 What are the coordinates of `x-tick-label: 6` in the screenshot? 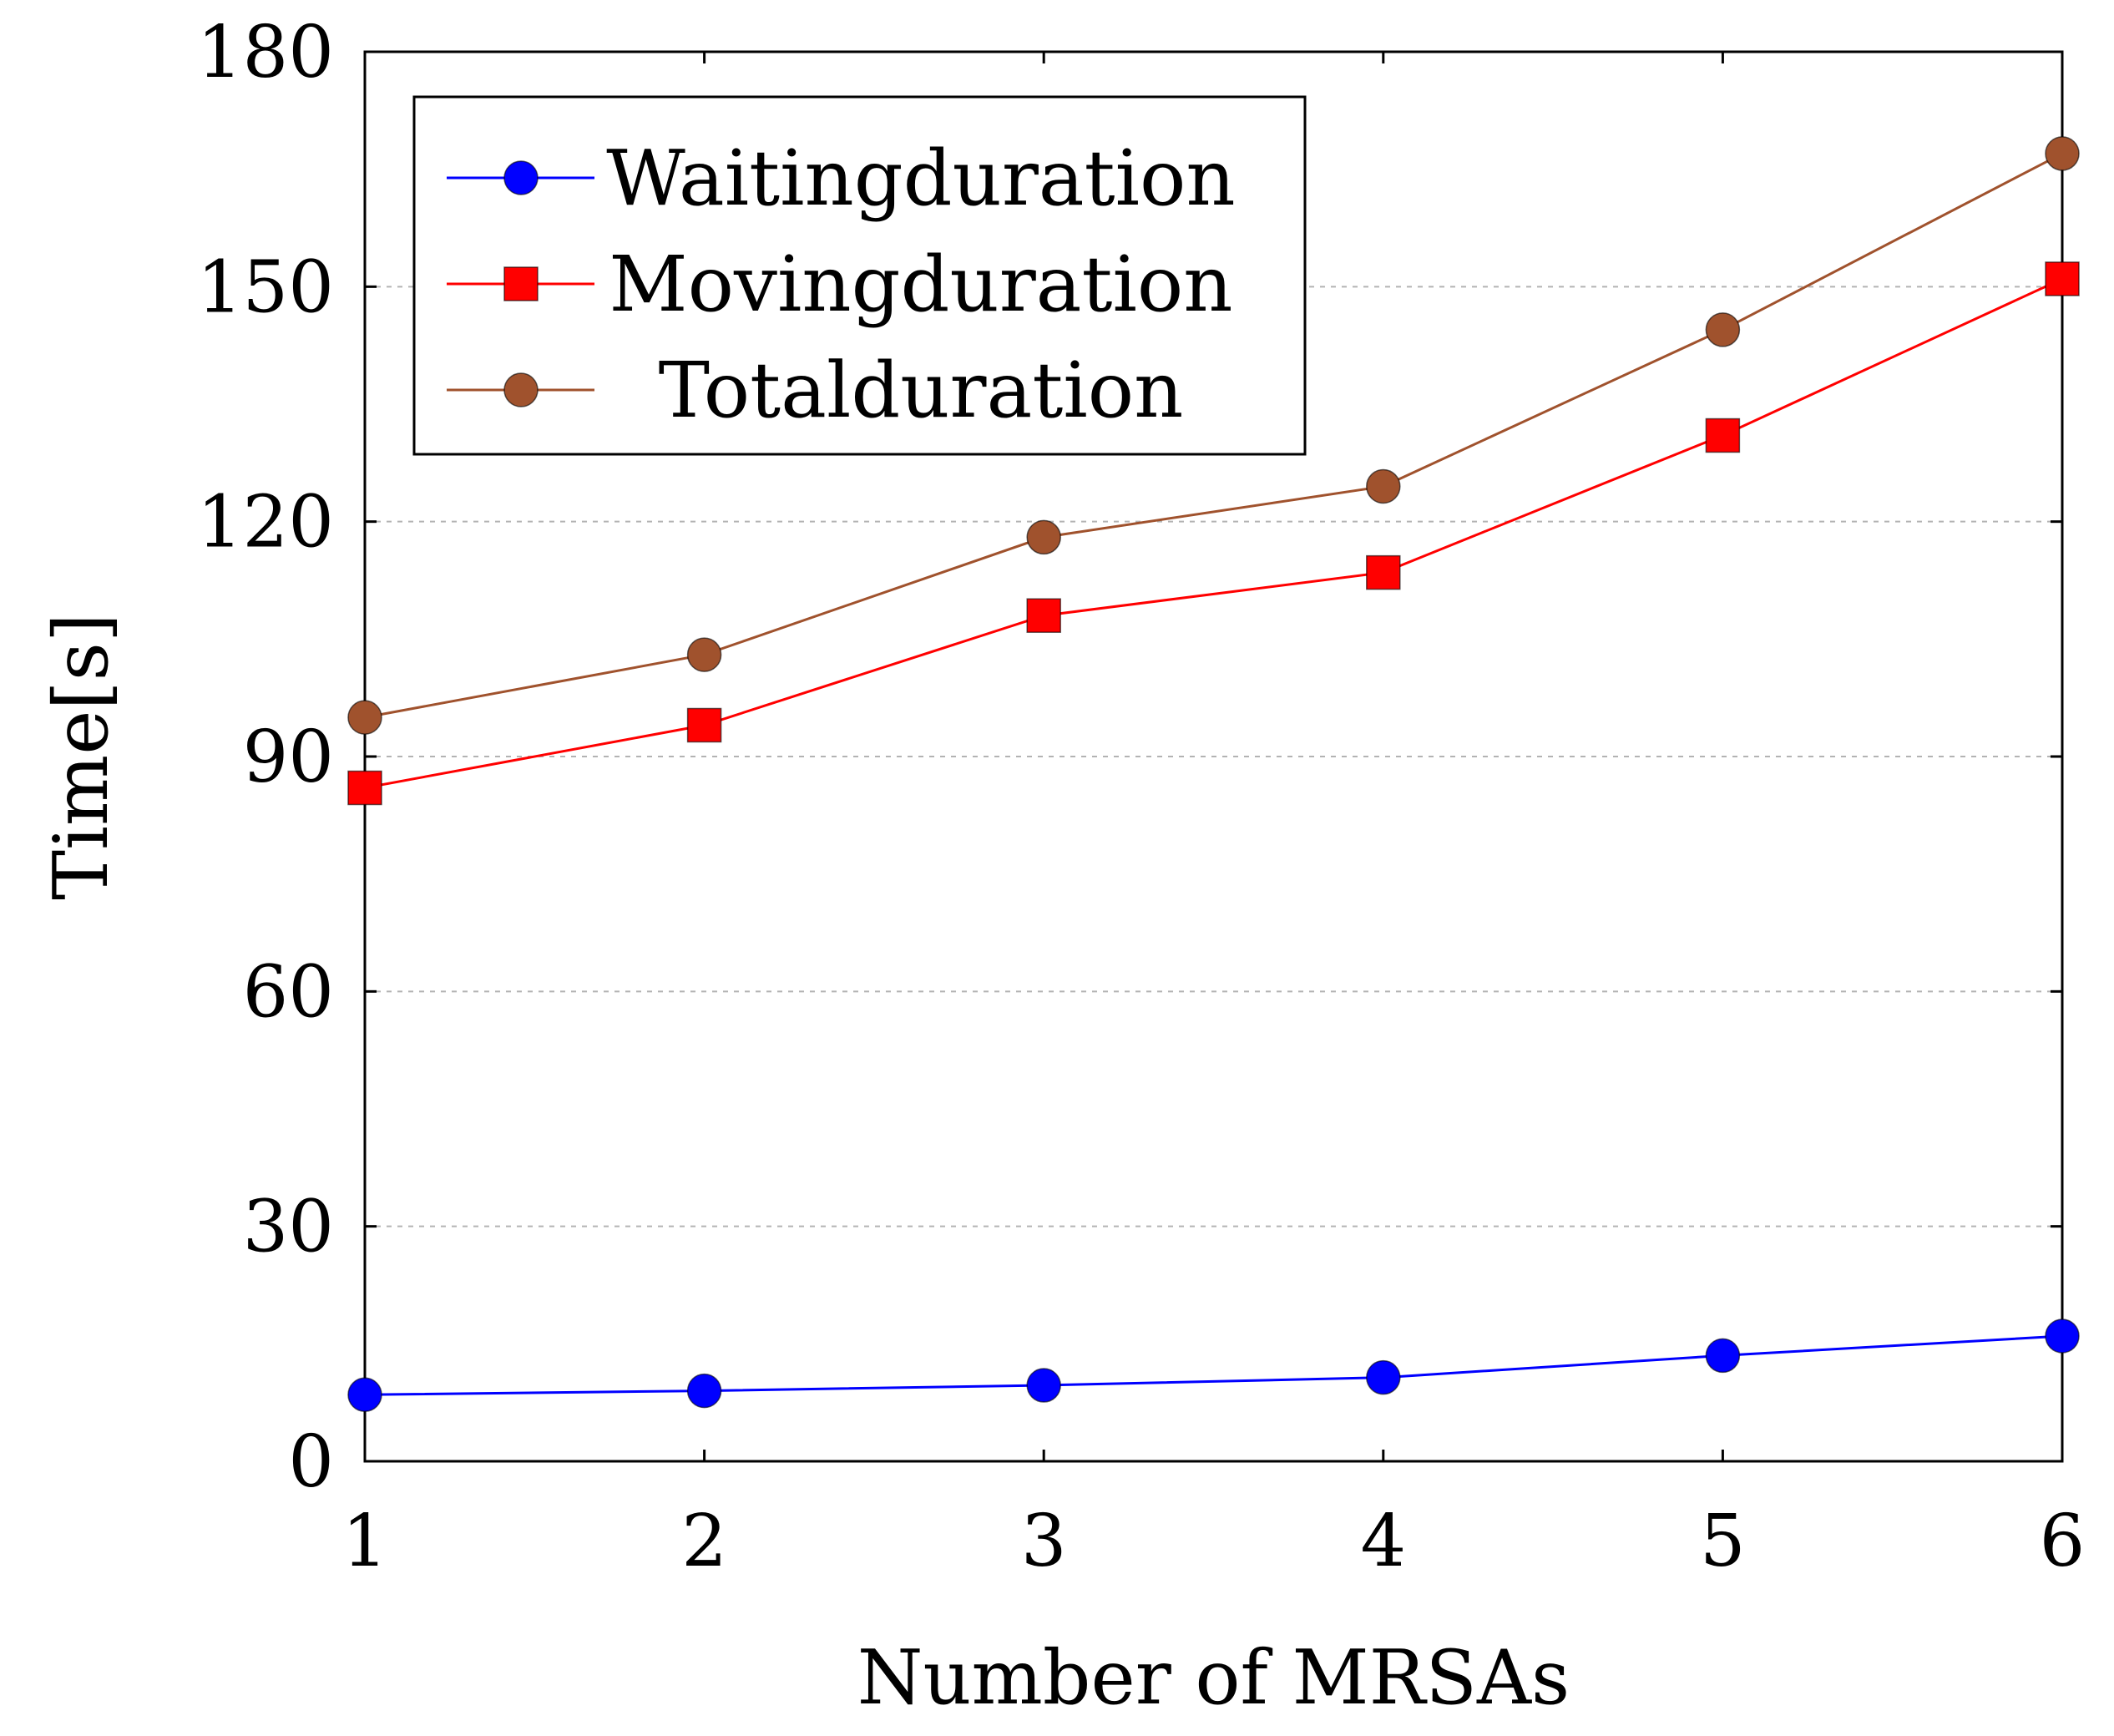 It's located at (2063, 1541).